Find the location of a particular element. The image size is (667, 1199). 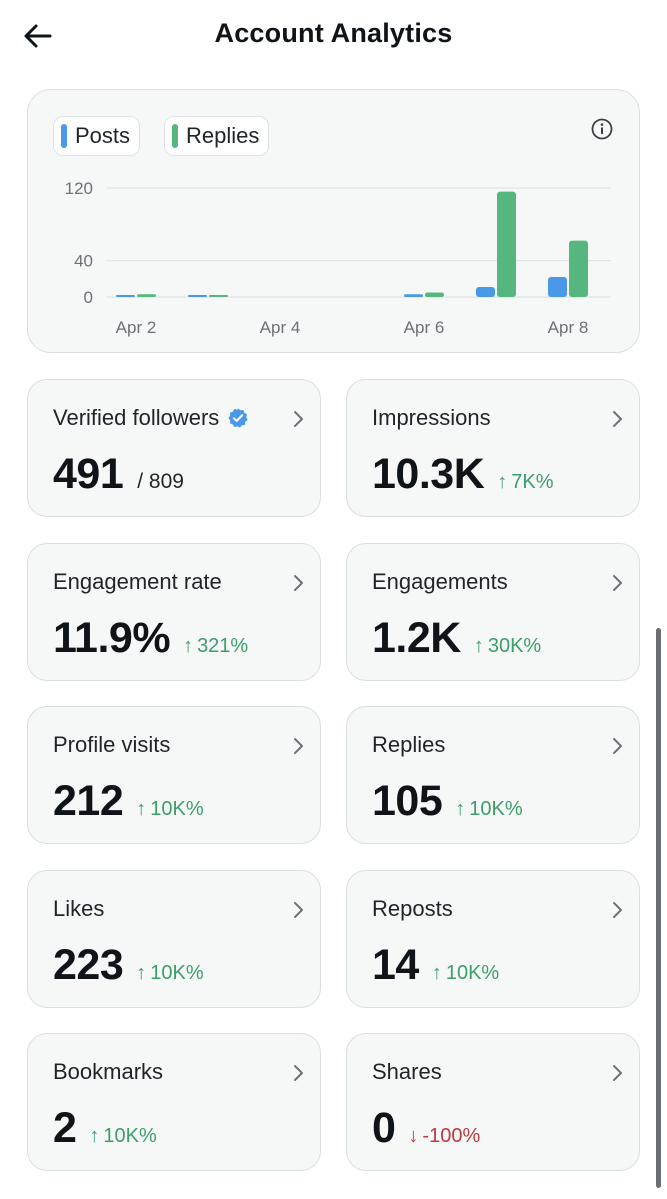

stat-value-row: 10.3K ↑ 7K% is located at coordinates (463, 474).